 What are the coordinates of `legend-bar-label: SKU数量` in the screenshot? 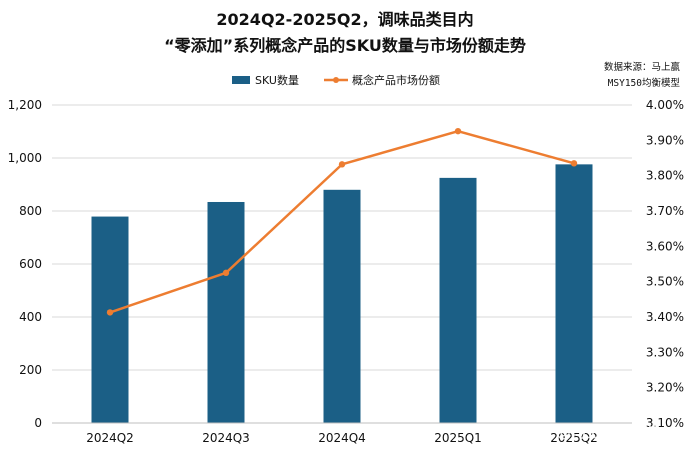 It's located at (277, 80).